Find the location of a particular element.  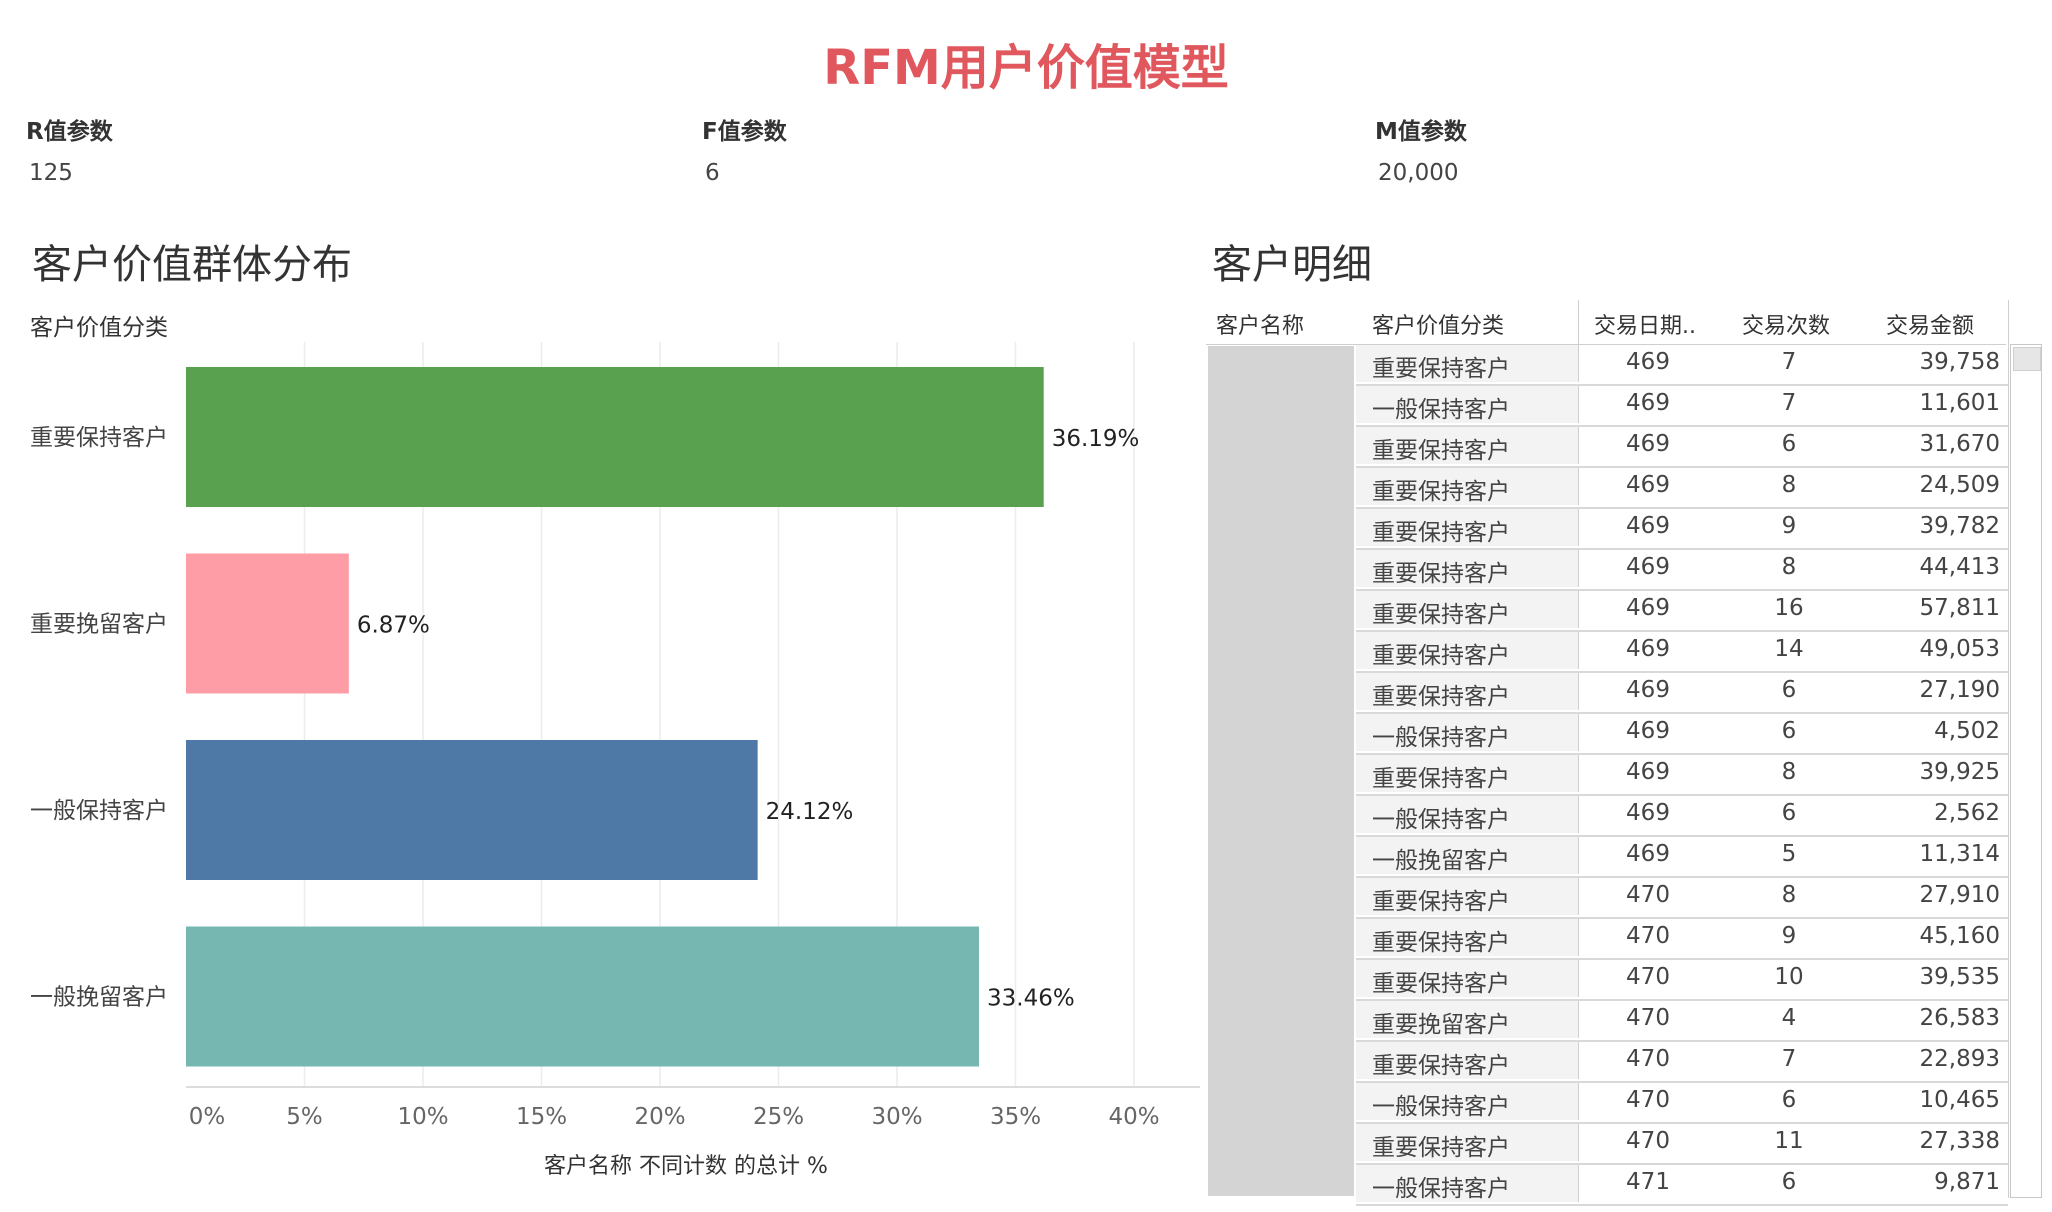

m-param: M值参数 20,000 is located at coordinates (1421, 149).